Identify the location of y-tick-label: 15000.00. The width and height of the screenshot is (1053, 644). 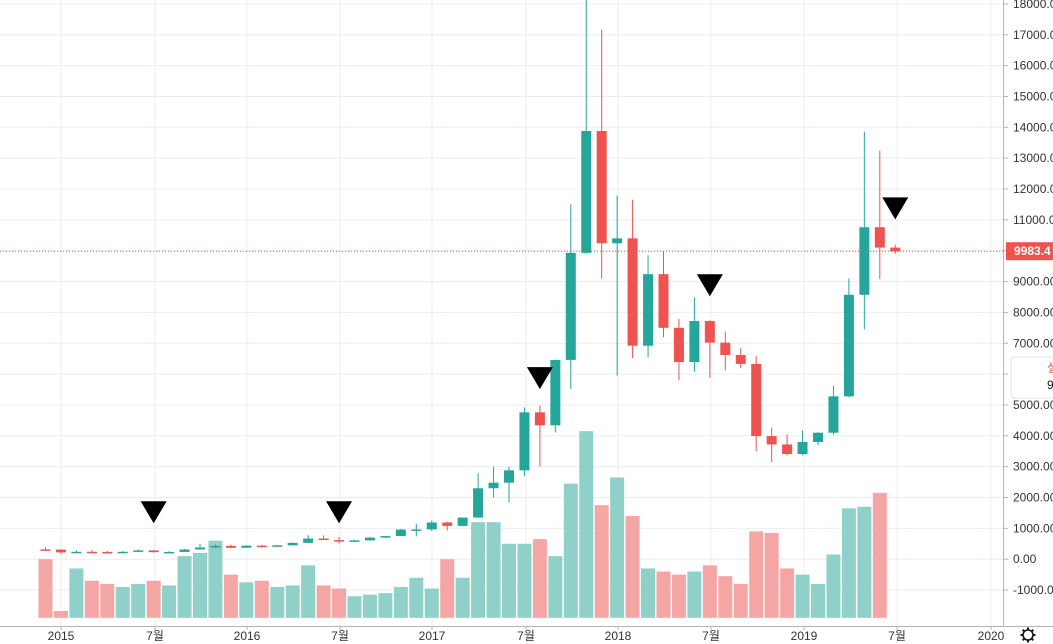
(1033, 96).